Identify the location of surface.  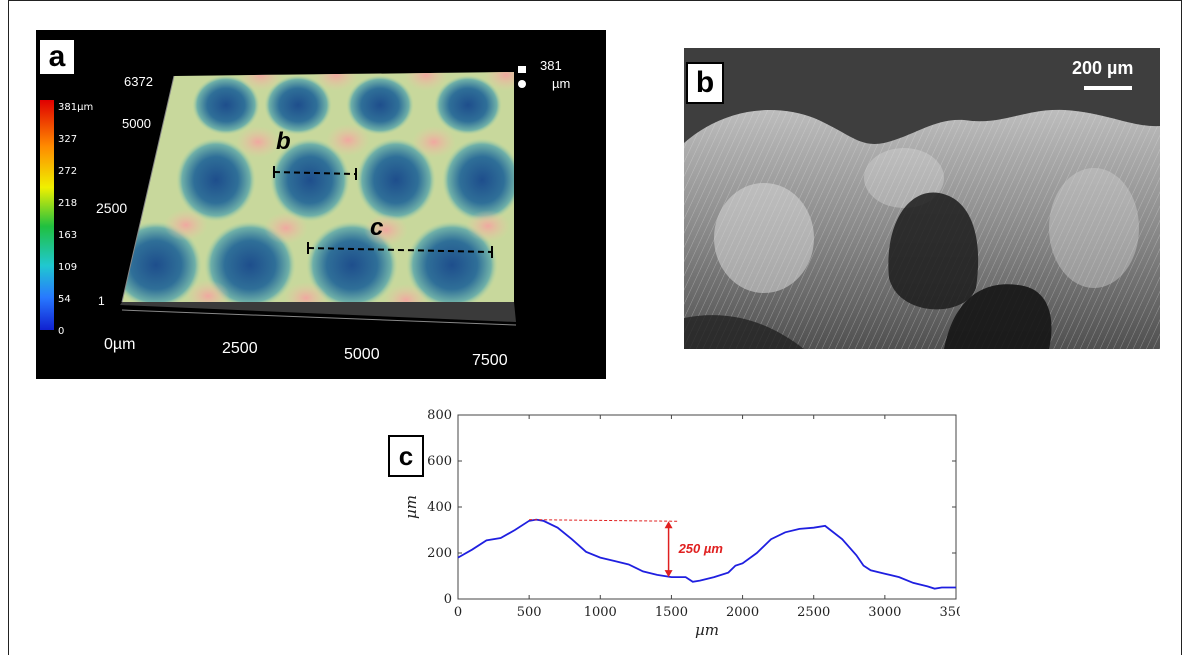
(318, 187).